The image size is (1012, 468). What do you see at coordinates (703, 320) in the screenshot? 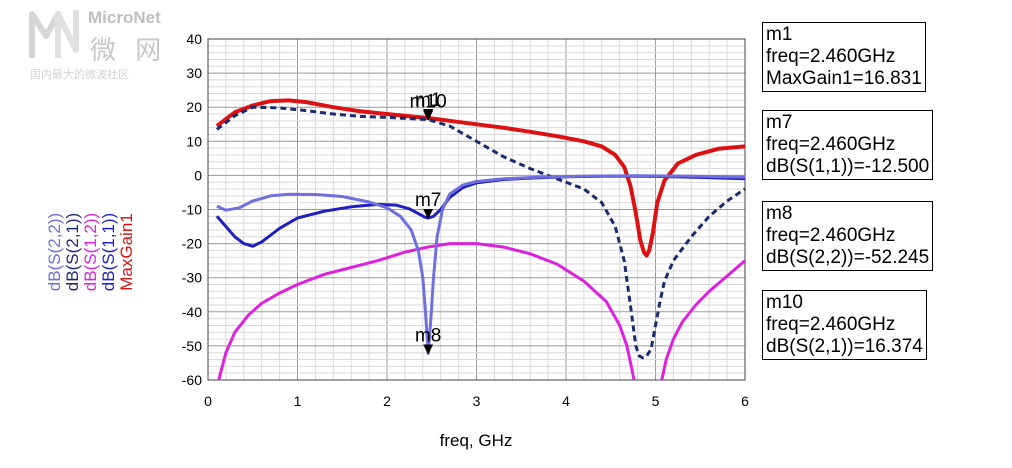
I see `series-line-2-b` at bounding box center [703, 320].